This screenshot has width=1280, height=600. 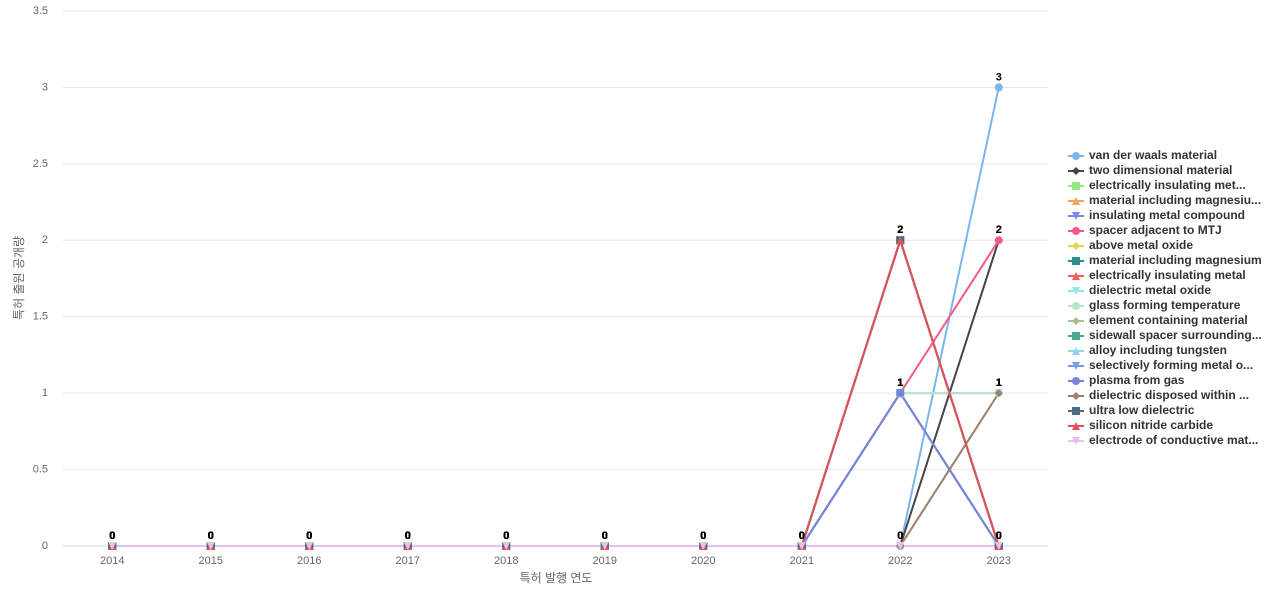 What do you see at coordinates (1168, 320) in the screenshot?
I see `legend-label: element containing material` at bounding box center [1168, 320].